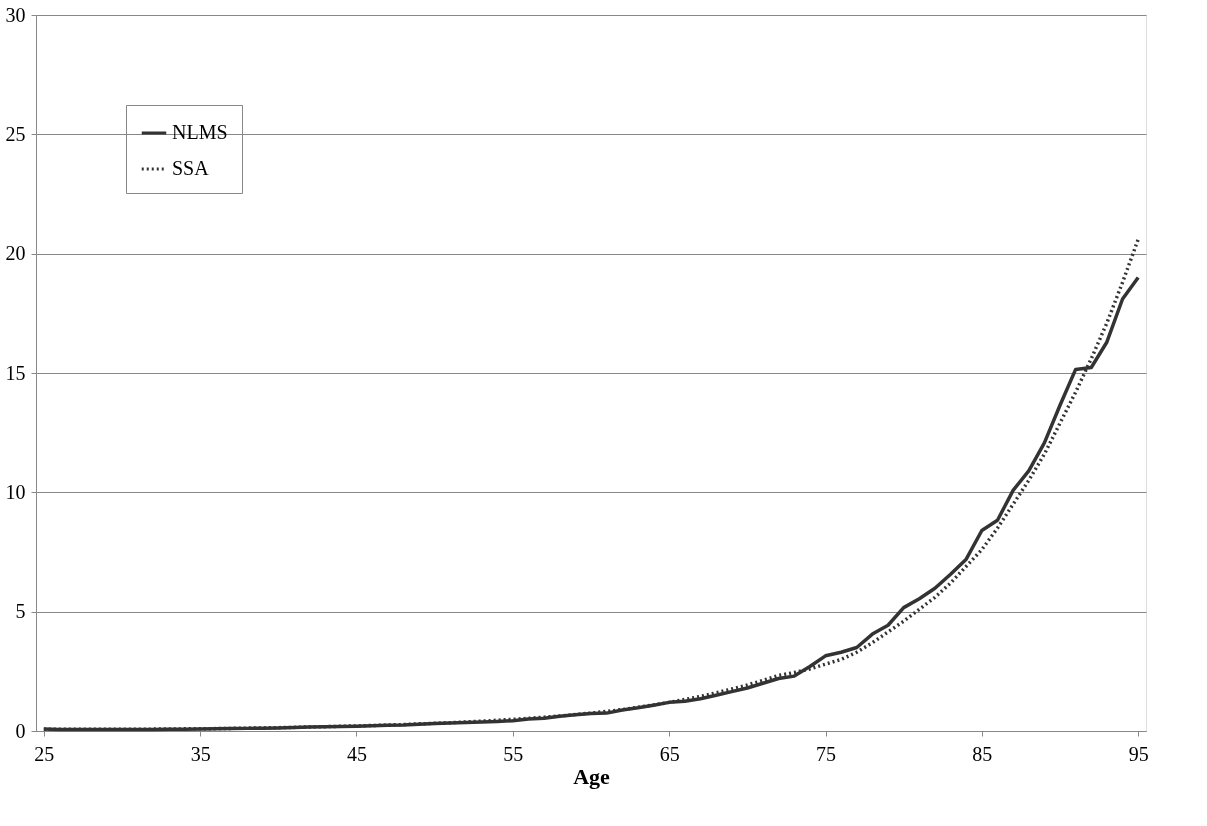  I want to click on y-tick-label: 10, so click(15, 491).